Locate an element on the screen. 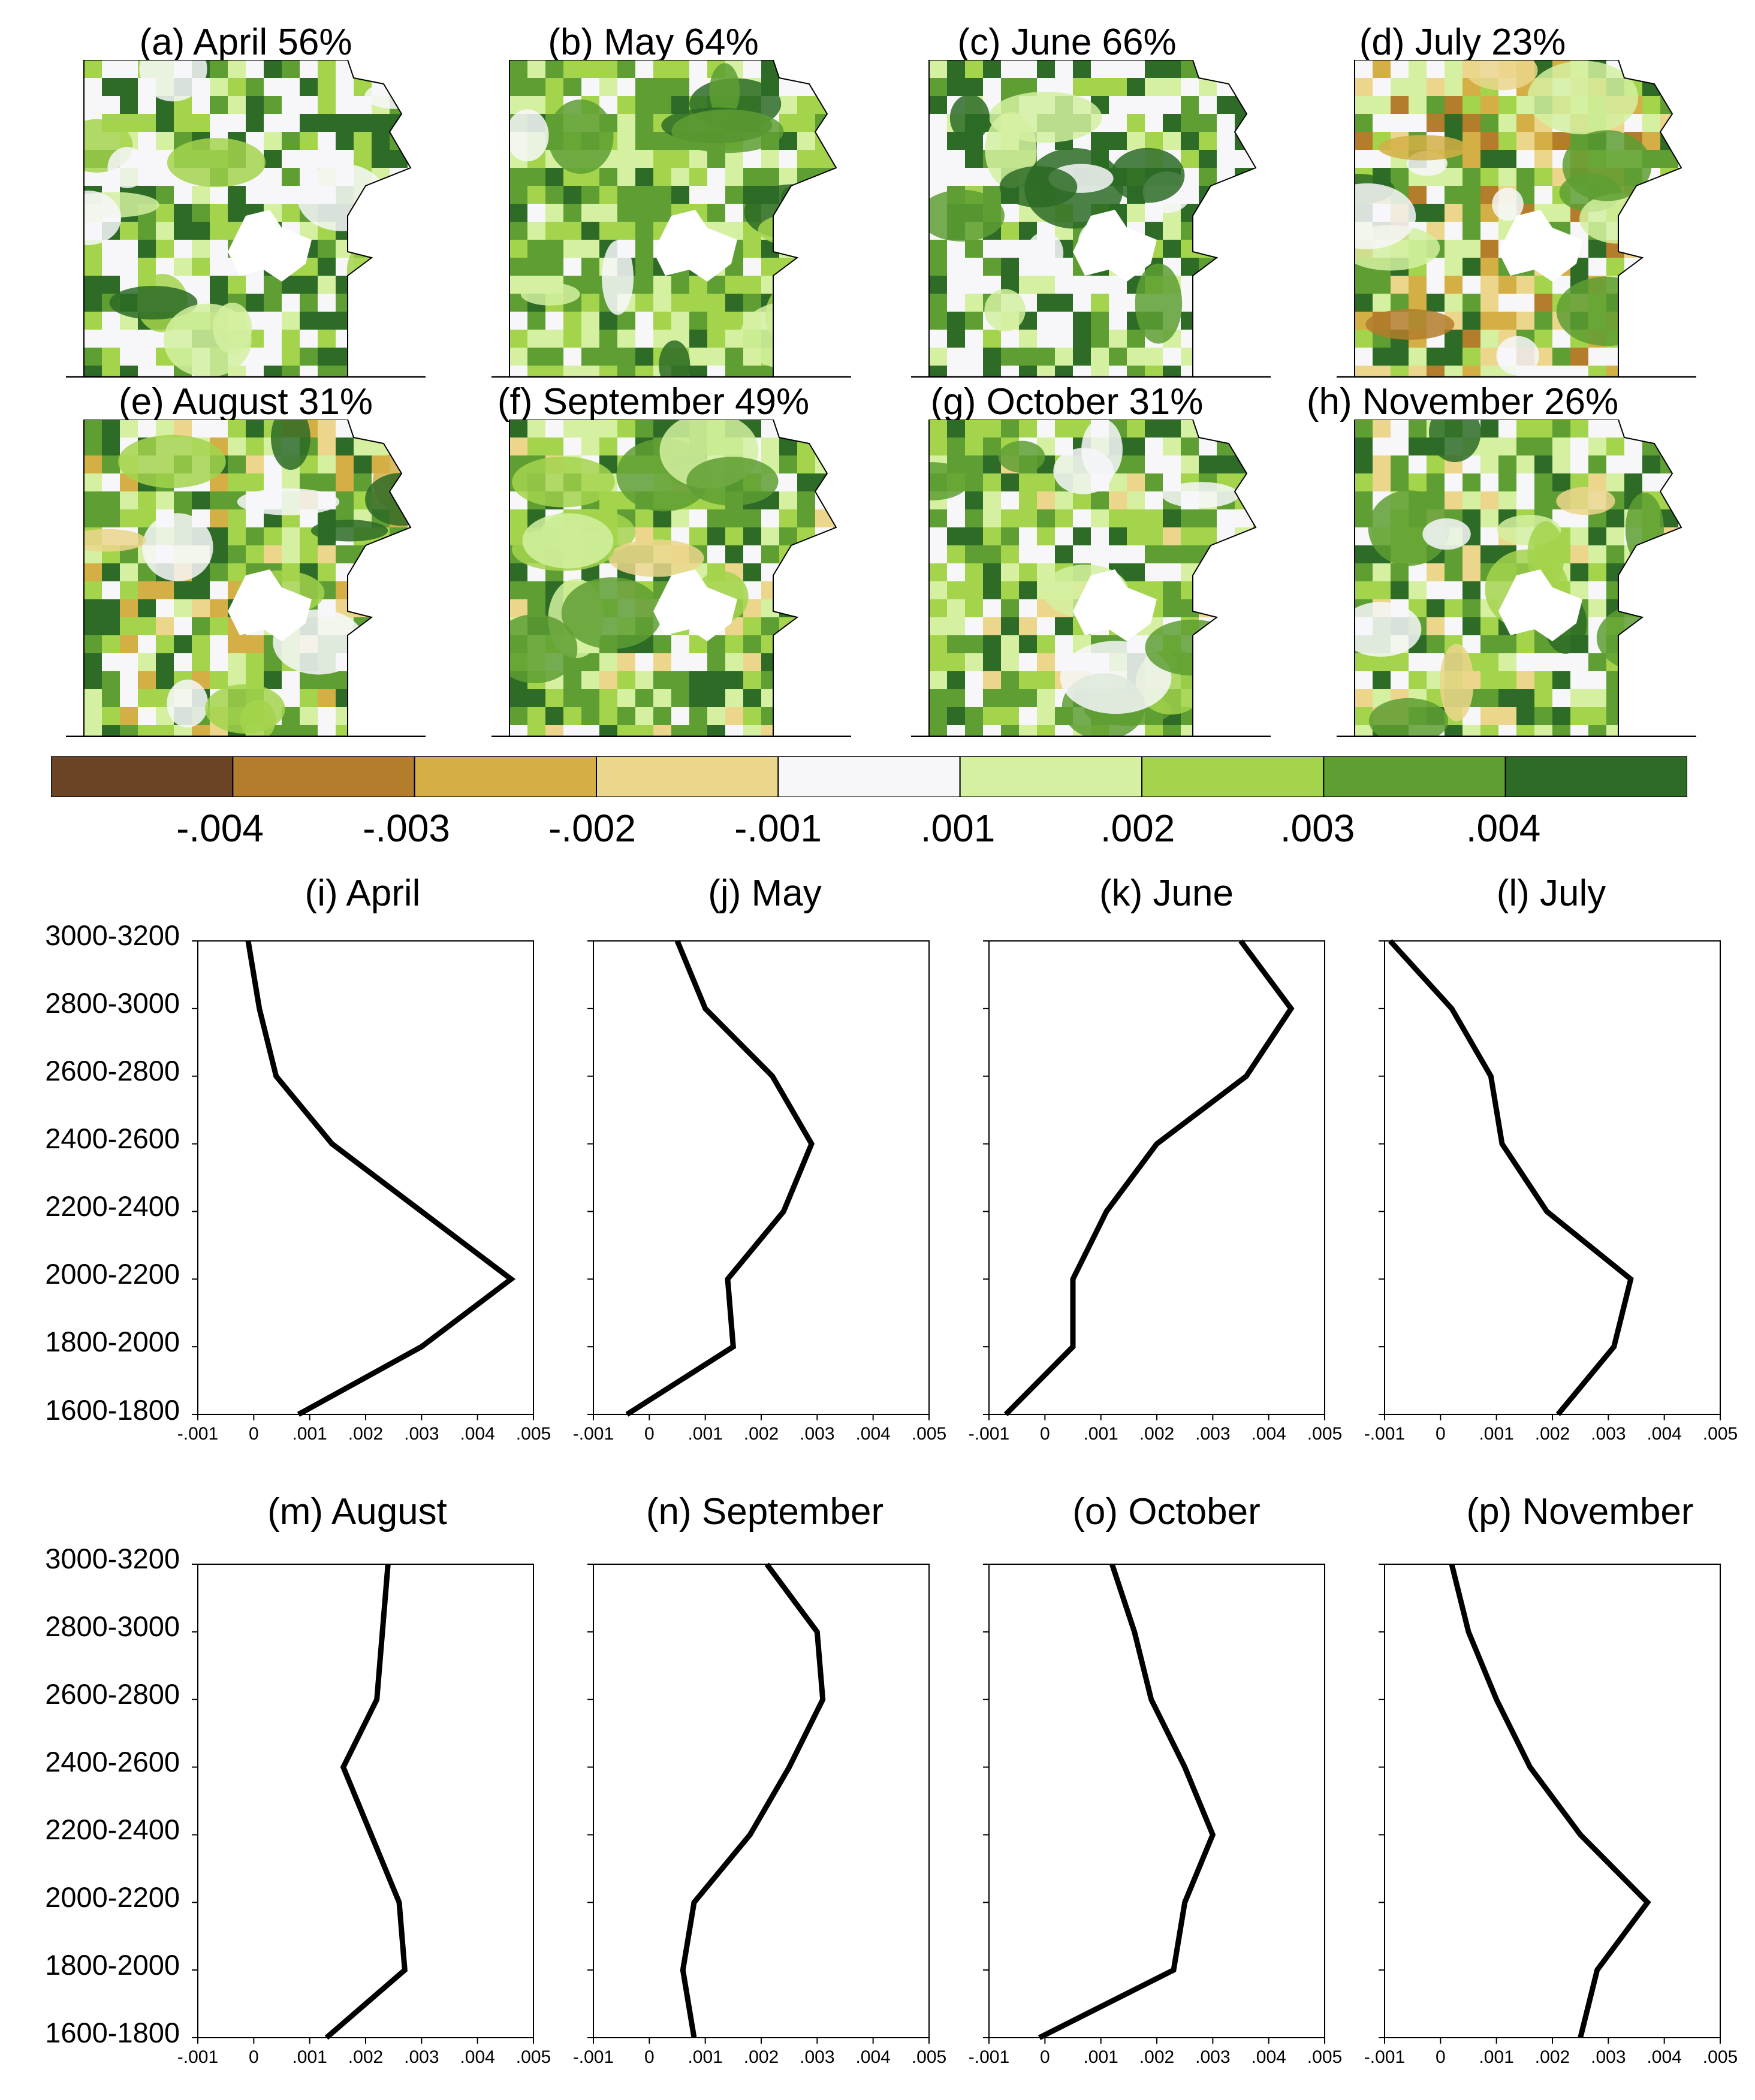 The width and height of the screenshot is (1755, 2100). legend-label: .002 is located at coordinates (1137, 828).